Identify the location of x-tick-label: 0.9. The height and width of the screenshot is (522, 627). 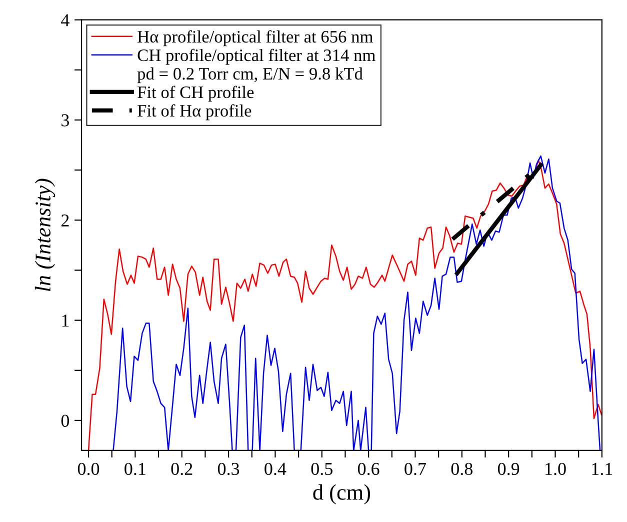
(509, 469).